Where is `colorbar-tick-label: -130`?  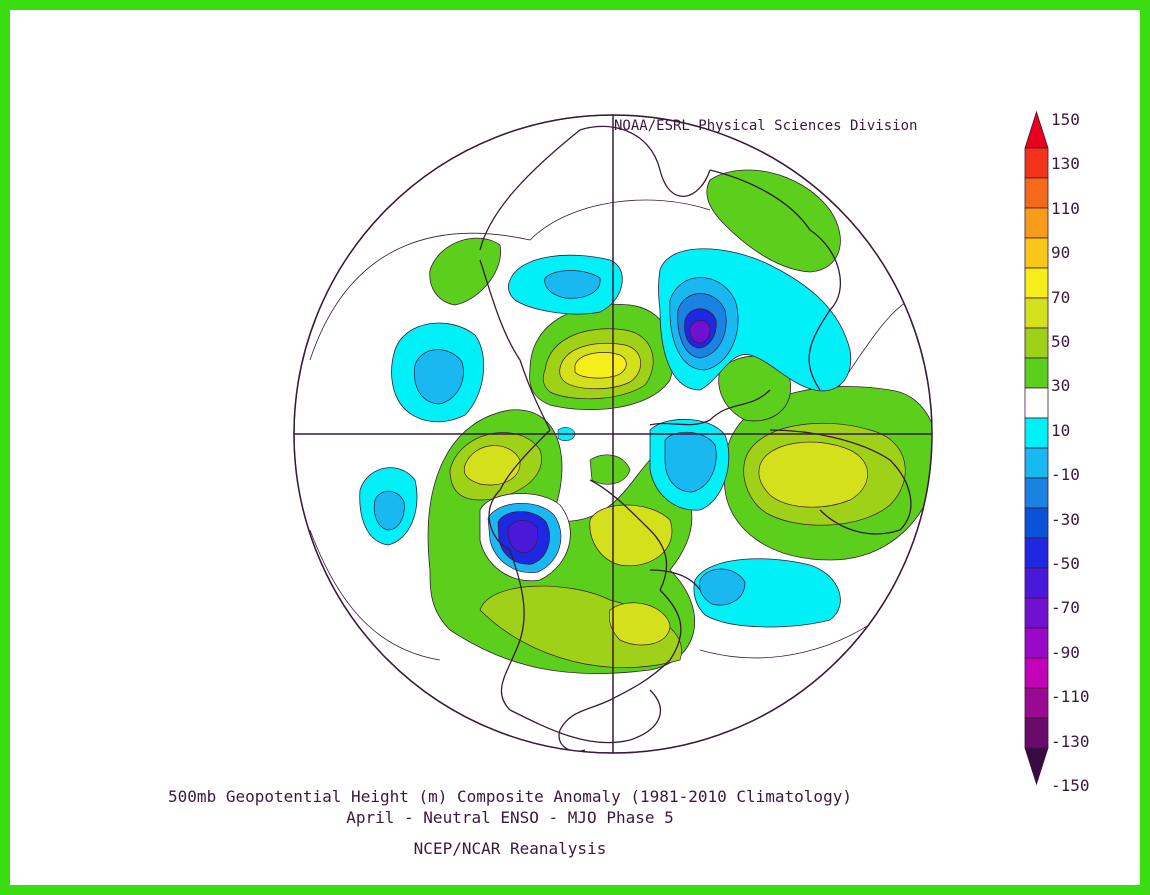 colorbar-tick-label: -130 is located at coordinates (1070, 741).